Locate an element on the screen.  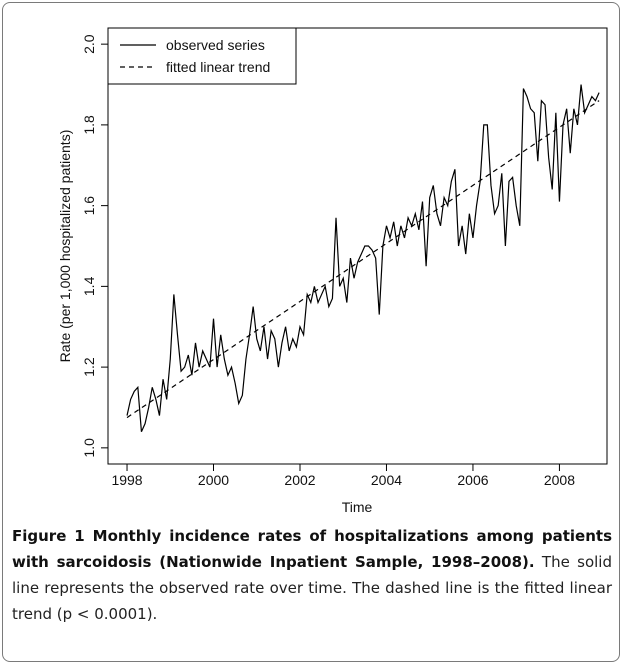
y-tick-label: 1.2 is located at coordinates (89, 367).